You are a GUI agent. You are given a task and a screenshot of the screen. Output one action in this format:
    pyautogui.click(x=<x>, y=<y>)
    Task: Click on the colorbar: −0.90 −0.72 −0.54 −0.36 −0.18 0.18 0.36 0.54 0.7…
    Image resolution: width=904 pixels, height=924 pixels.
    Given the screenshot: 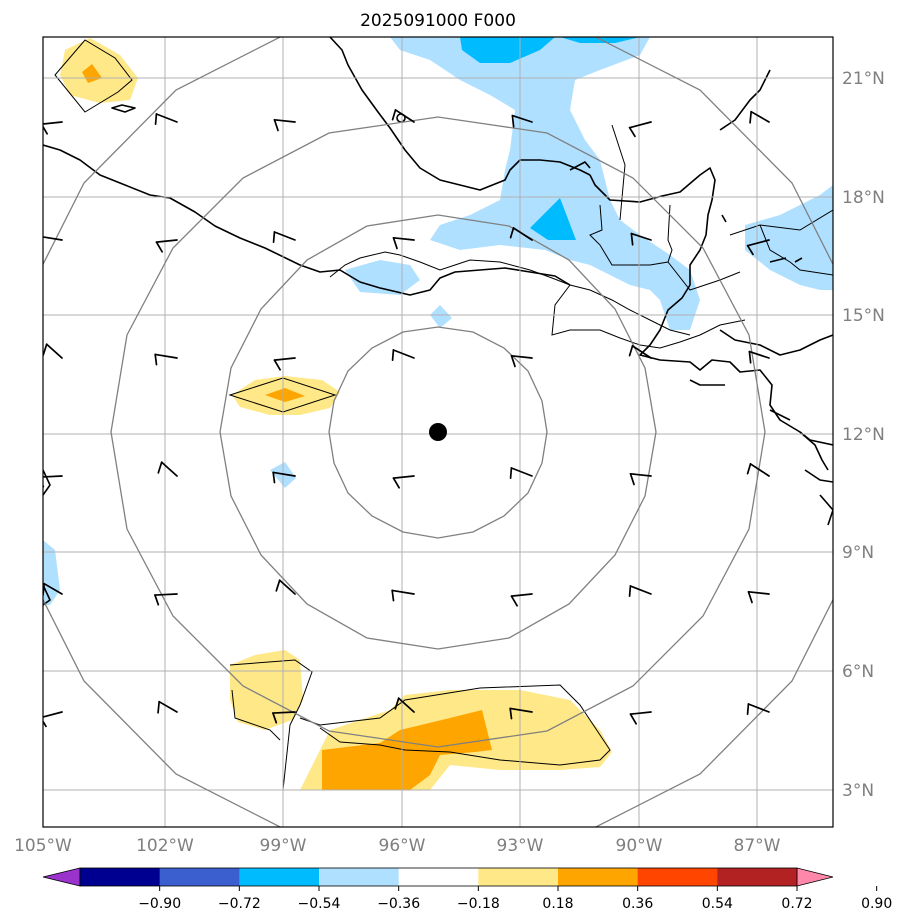 What is the action you would take?
    pyautogui.click(x=467, y=889)
    